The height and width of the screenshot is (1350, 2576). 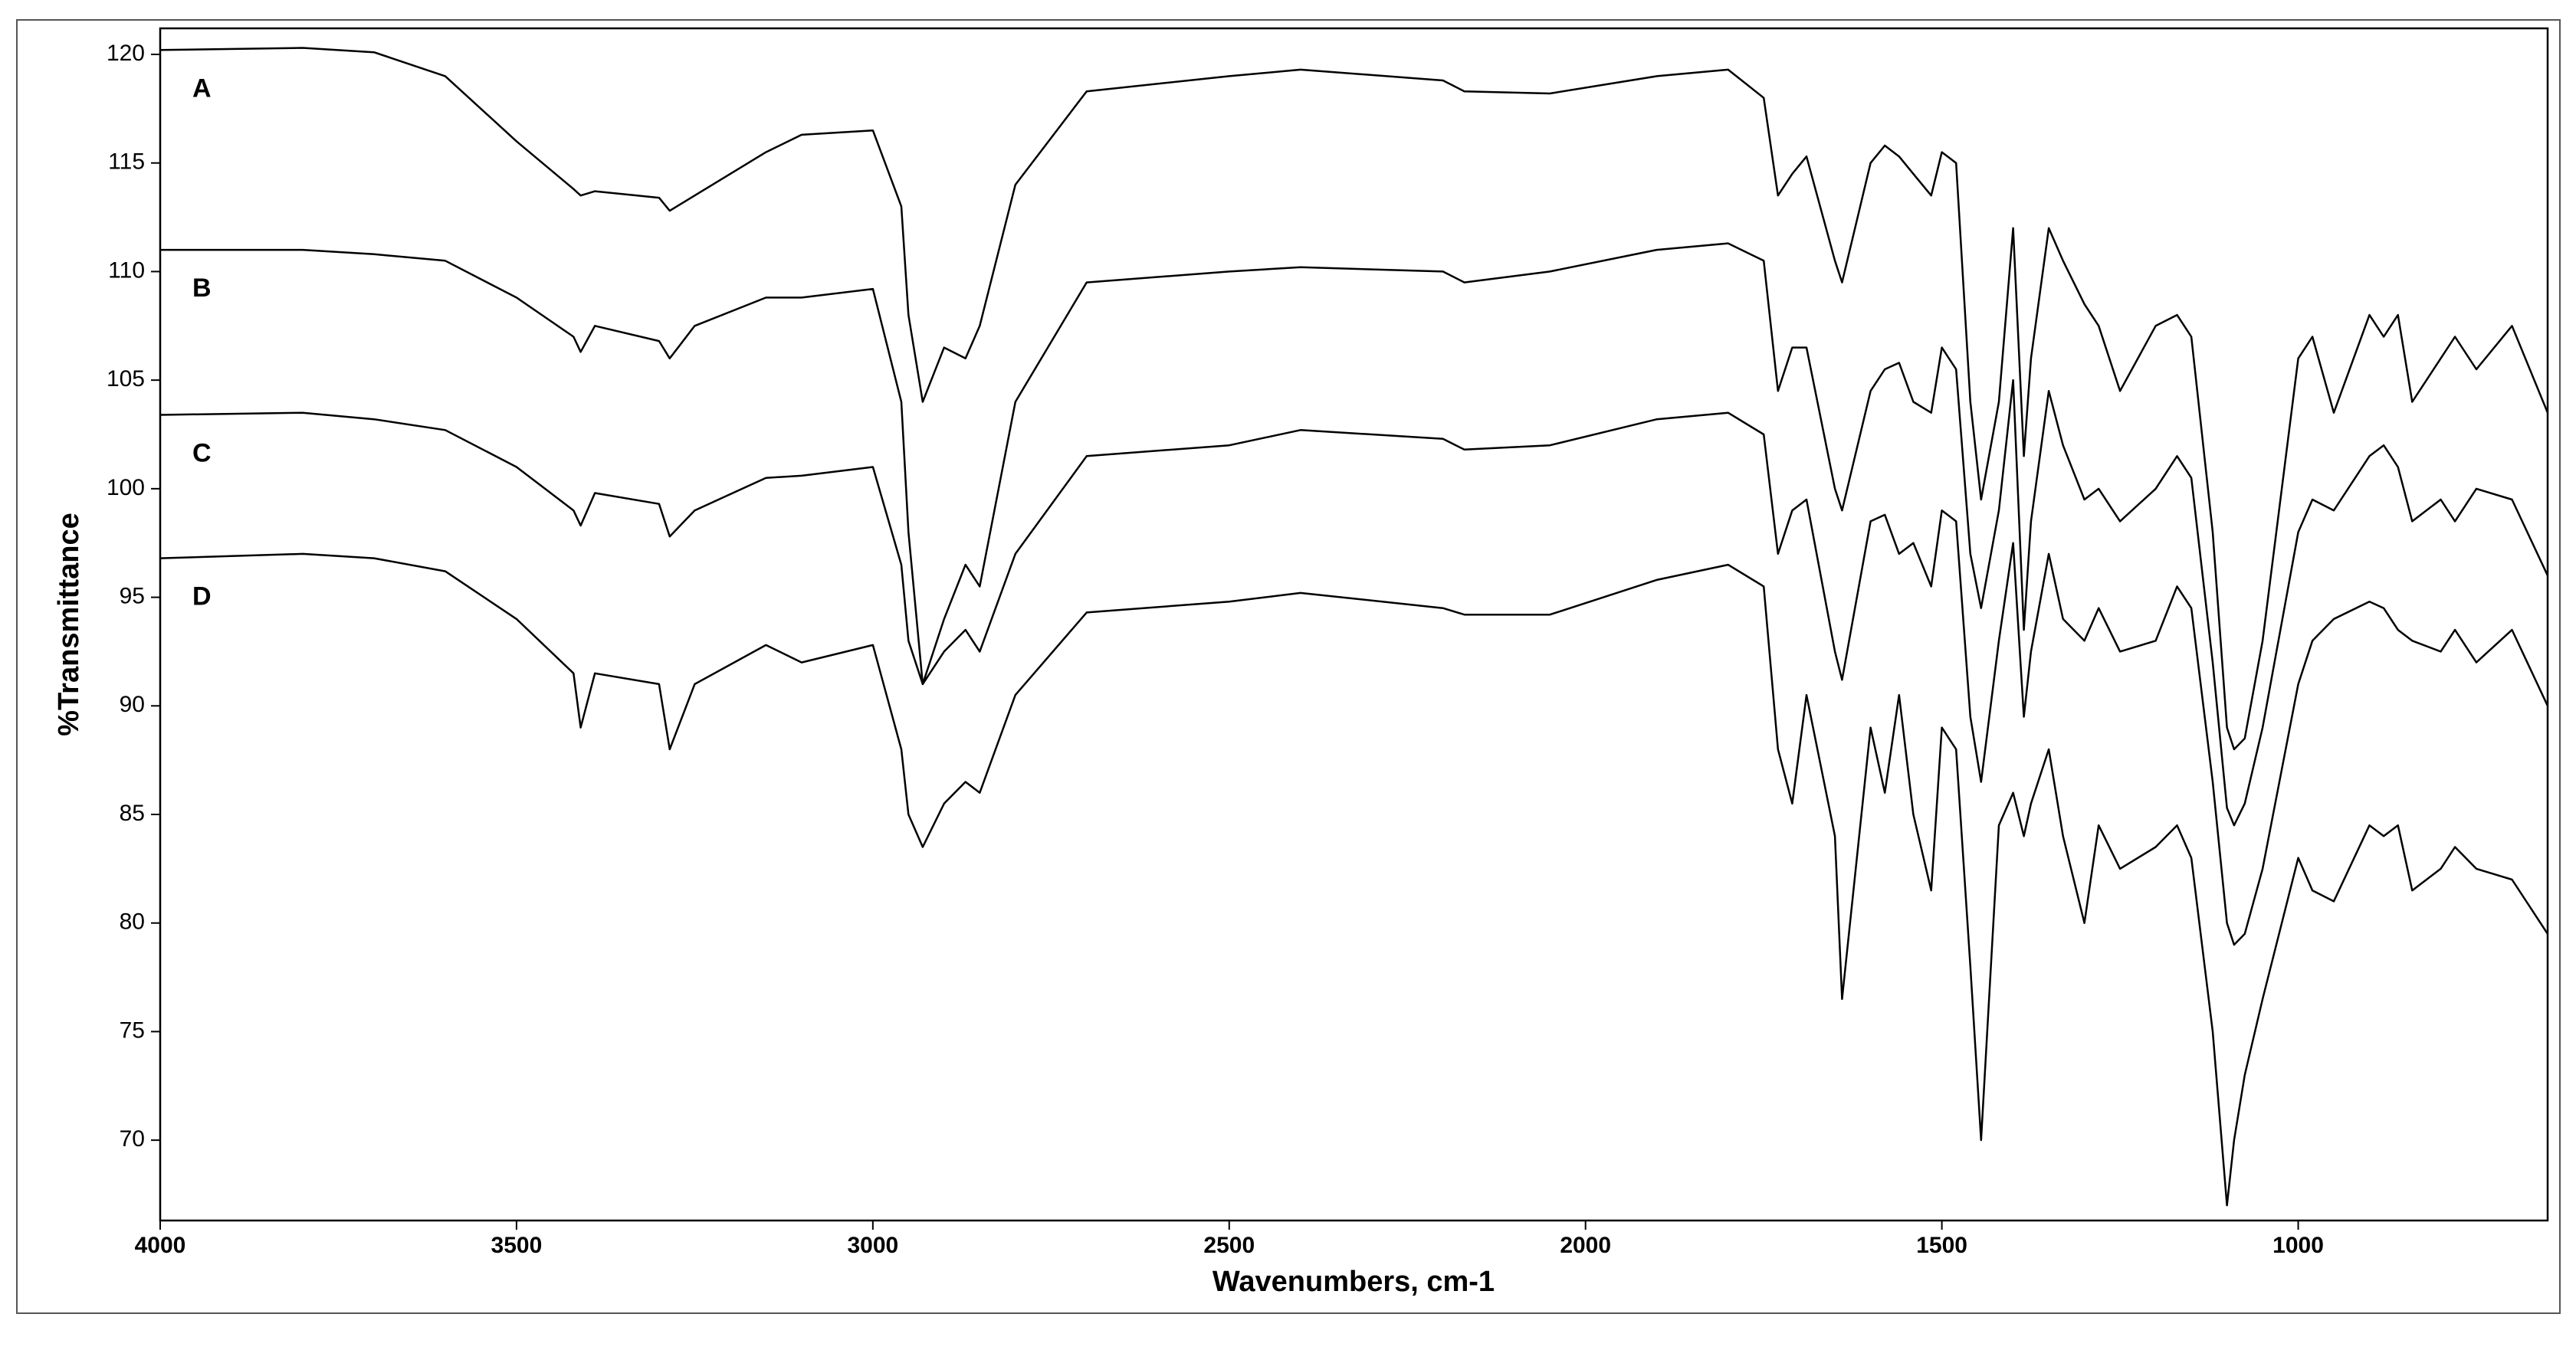 I want to click on y-tick-label: 80, so click(x=132, y=922).